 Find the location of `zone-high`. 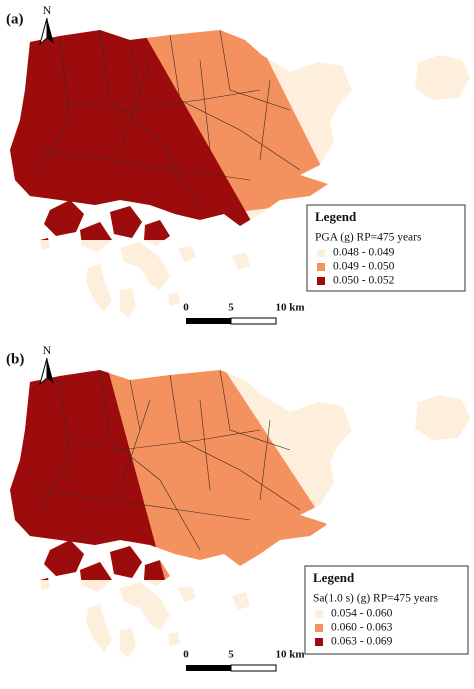

zone-high is located at coordinates (87, 475).